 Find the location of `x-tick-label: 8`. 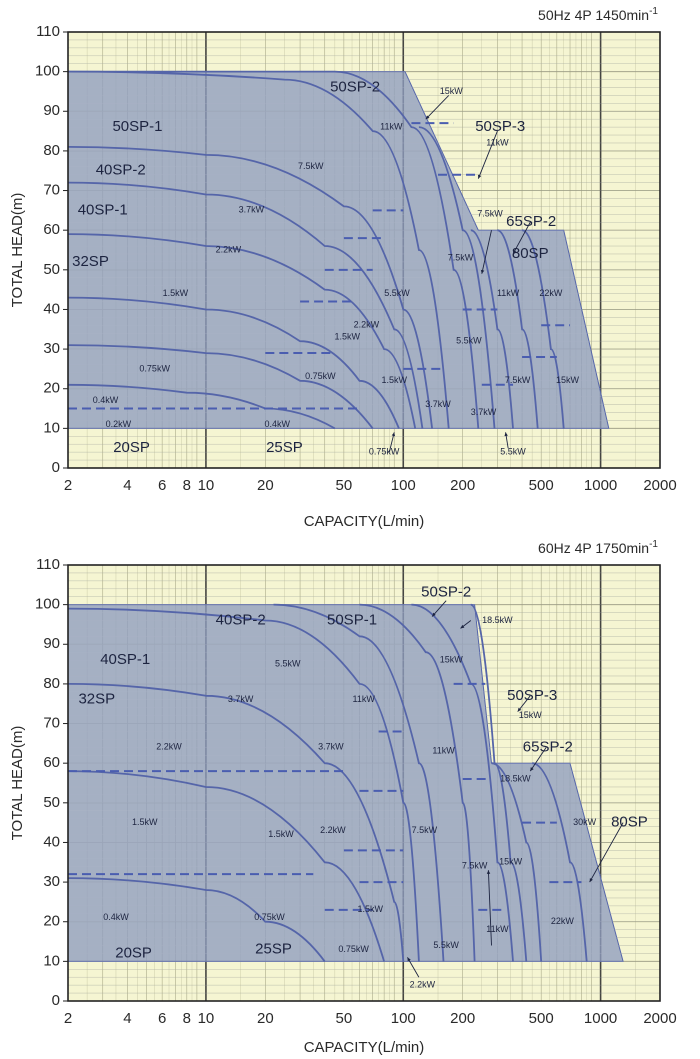

x-tick-label: 8 is located at coordinates (187, 1018).